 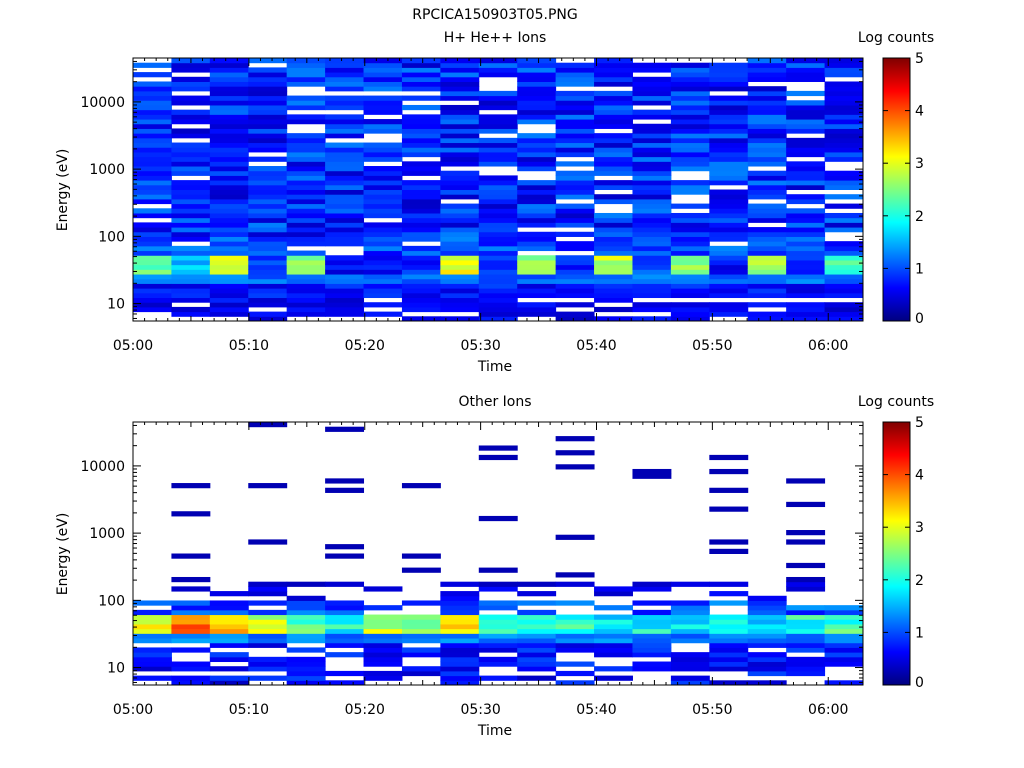 I want to click on colorbar-tick-label: 4, so click(x=919, y=112).